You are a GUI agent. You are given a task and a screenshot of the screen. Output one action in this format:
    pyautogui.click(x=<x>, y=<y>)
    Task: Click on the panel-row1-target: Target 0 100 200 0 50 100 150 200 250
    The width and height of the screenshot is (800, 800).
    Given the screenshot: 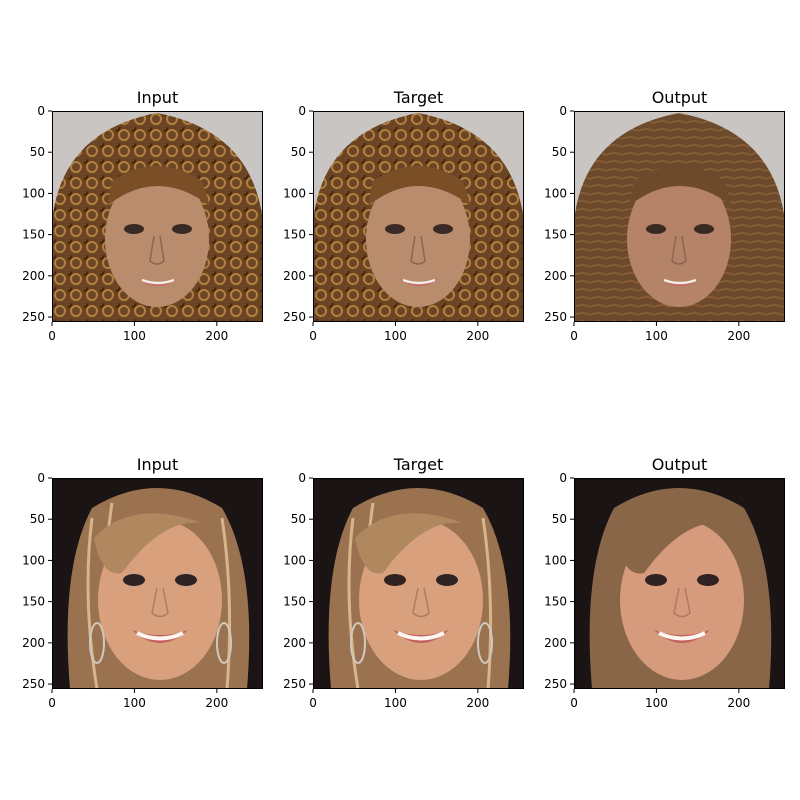 What is the action you would take?
    pyautogui.click(x=403, y=215)
    